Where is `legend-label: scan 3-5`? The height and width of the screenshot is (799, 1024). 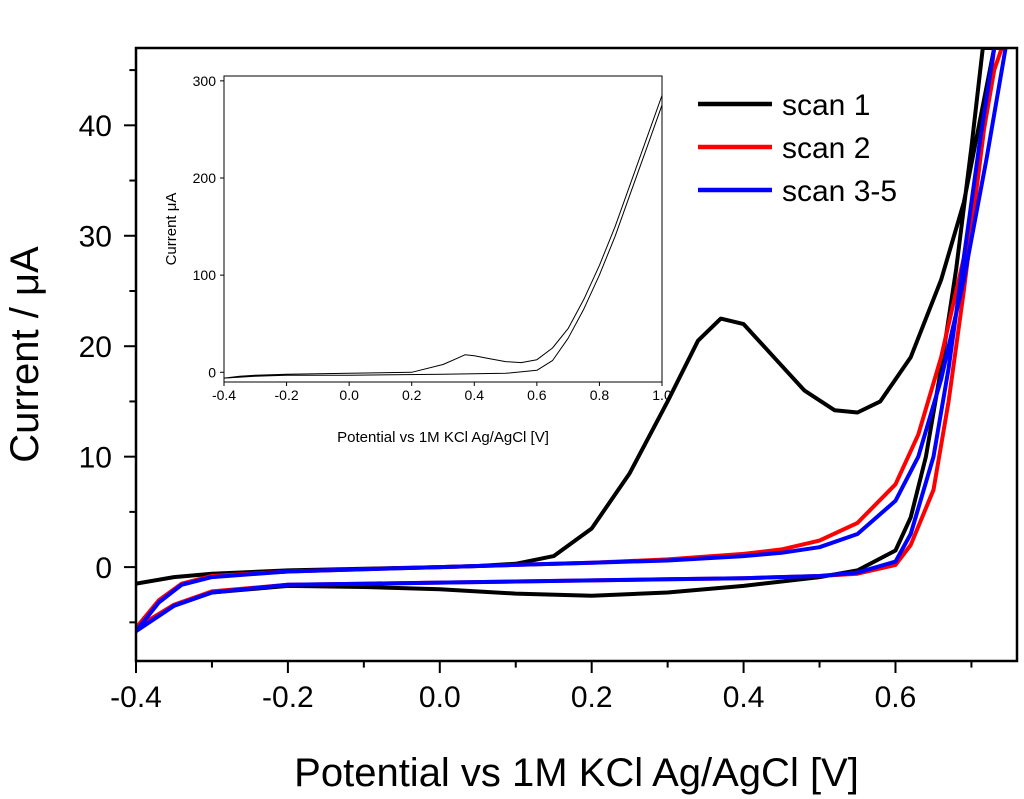 legend-label: scan 3-5 is located at coordinates (839, 191).